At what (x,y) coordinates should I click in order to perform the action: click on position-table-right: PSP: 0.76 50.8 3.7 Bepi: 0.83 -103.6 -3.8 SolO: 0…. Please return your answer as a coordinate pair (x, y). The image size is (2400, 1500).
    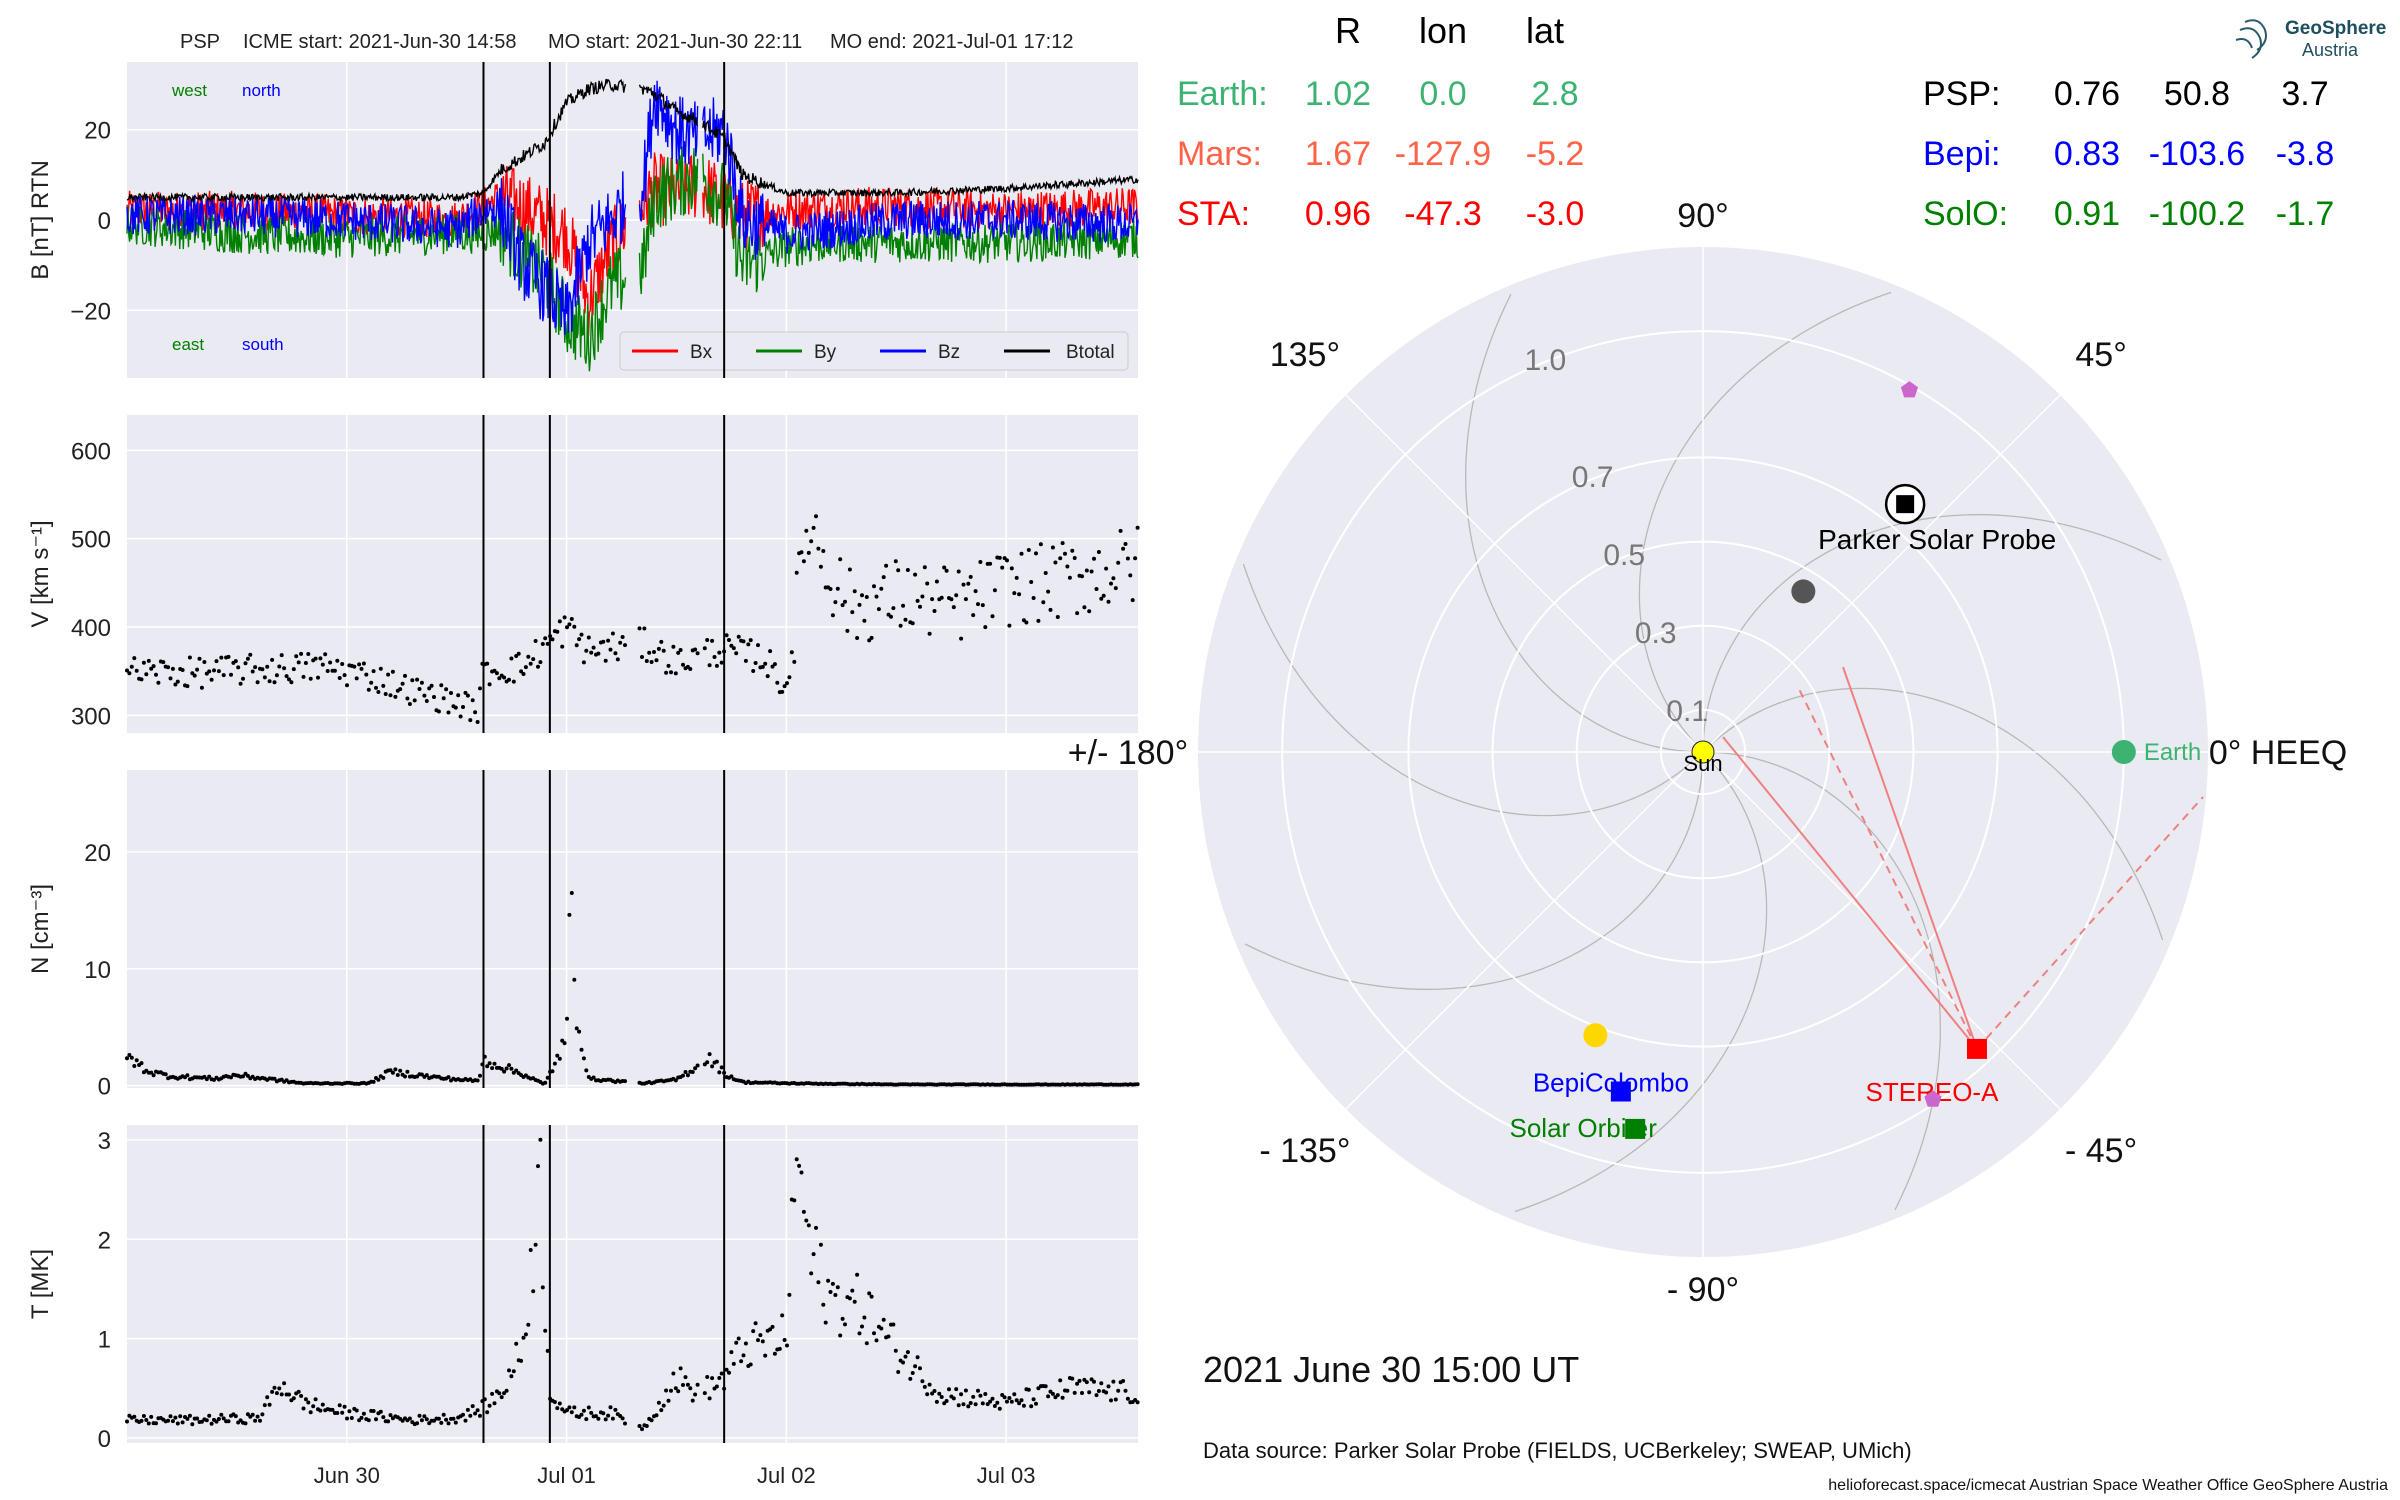
    Looking at the image, I should click on (2128, 154).